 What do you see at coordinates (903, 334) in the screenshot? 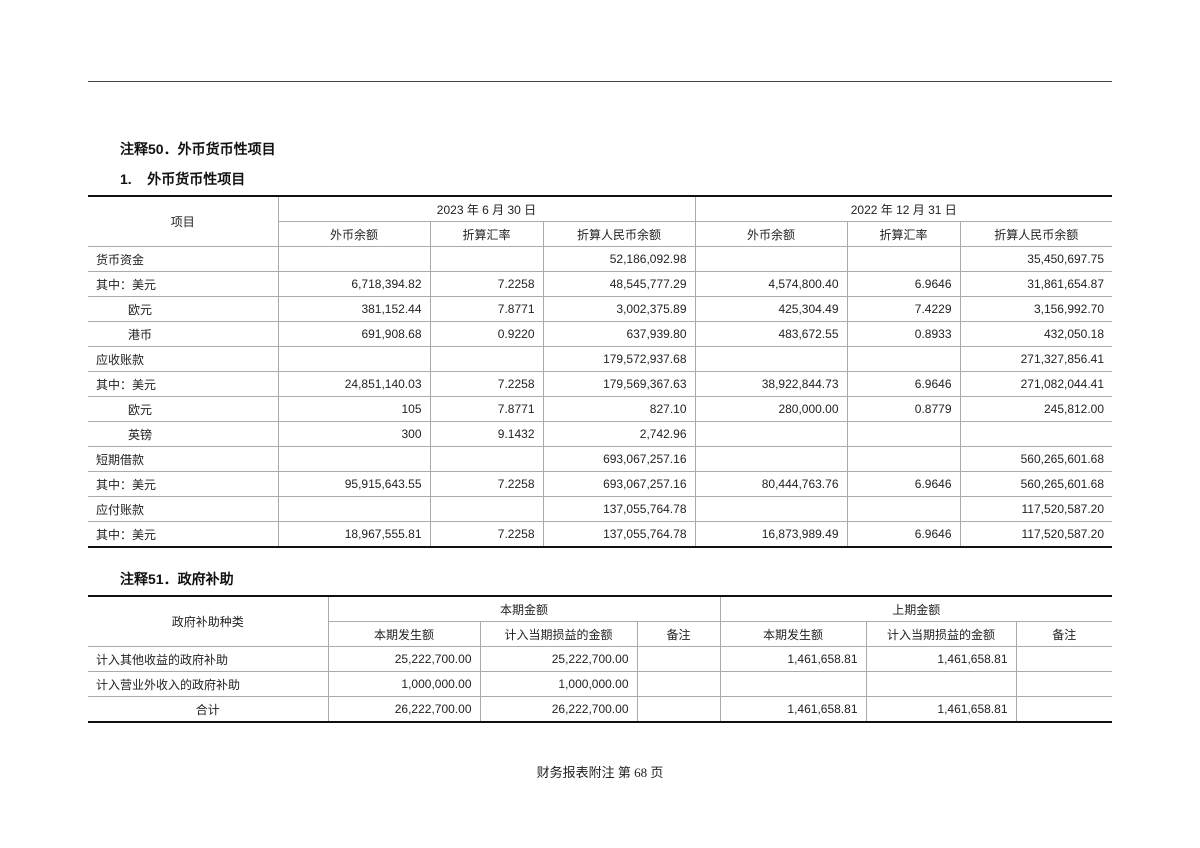
I see `table-cell: 0.8933` at bounding box center [903, 334].